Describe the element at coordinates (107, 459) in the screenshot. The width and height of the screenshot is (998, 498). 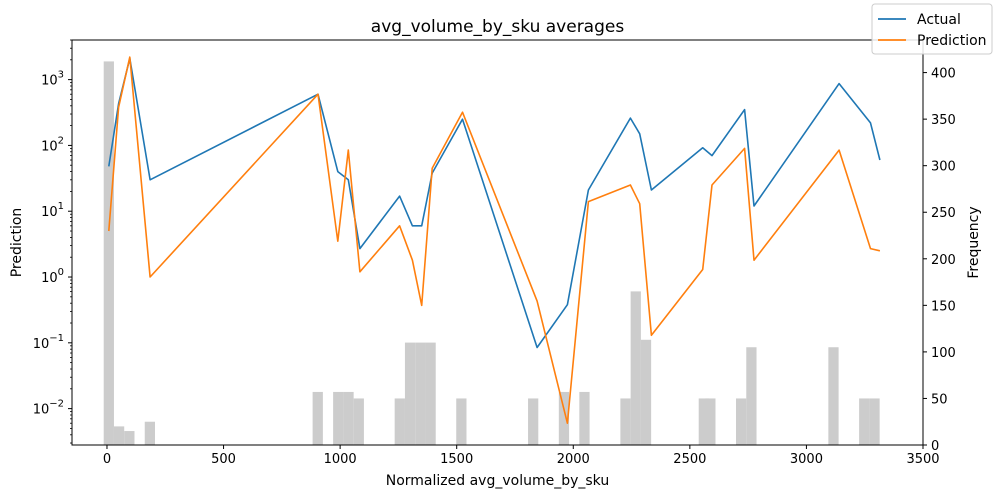
I see `x-tick-label: 0` at that location.